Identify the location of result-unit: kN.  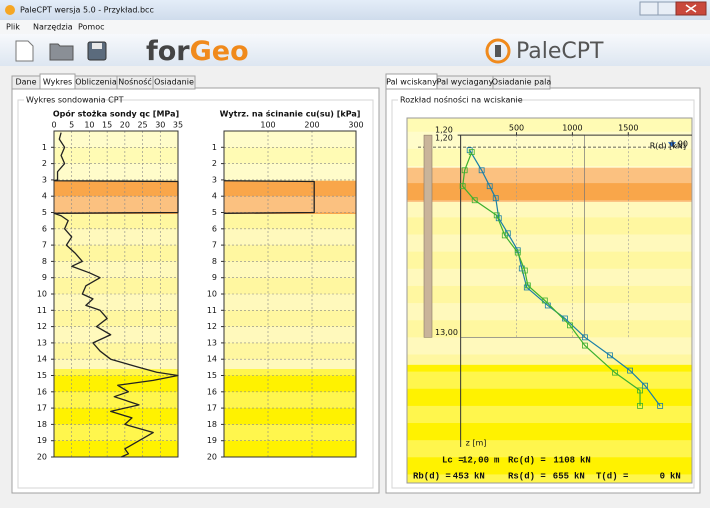
(579, 476).